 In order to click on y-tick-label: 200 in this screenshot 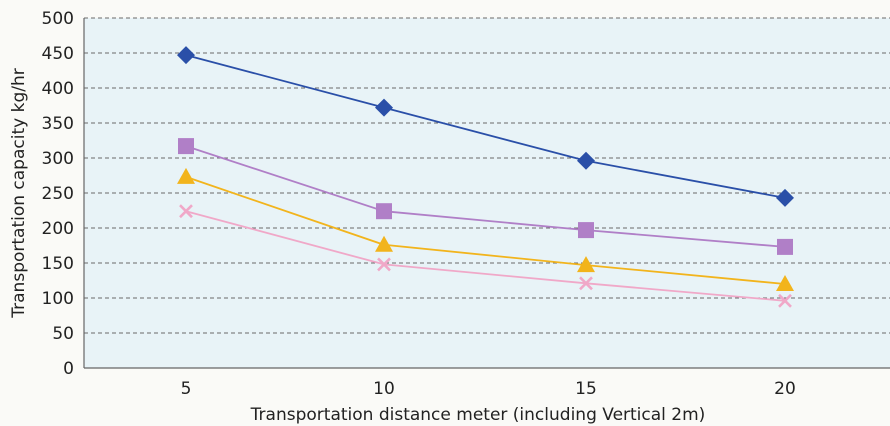, I will do `click(58, 229)`.